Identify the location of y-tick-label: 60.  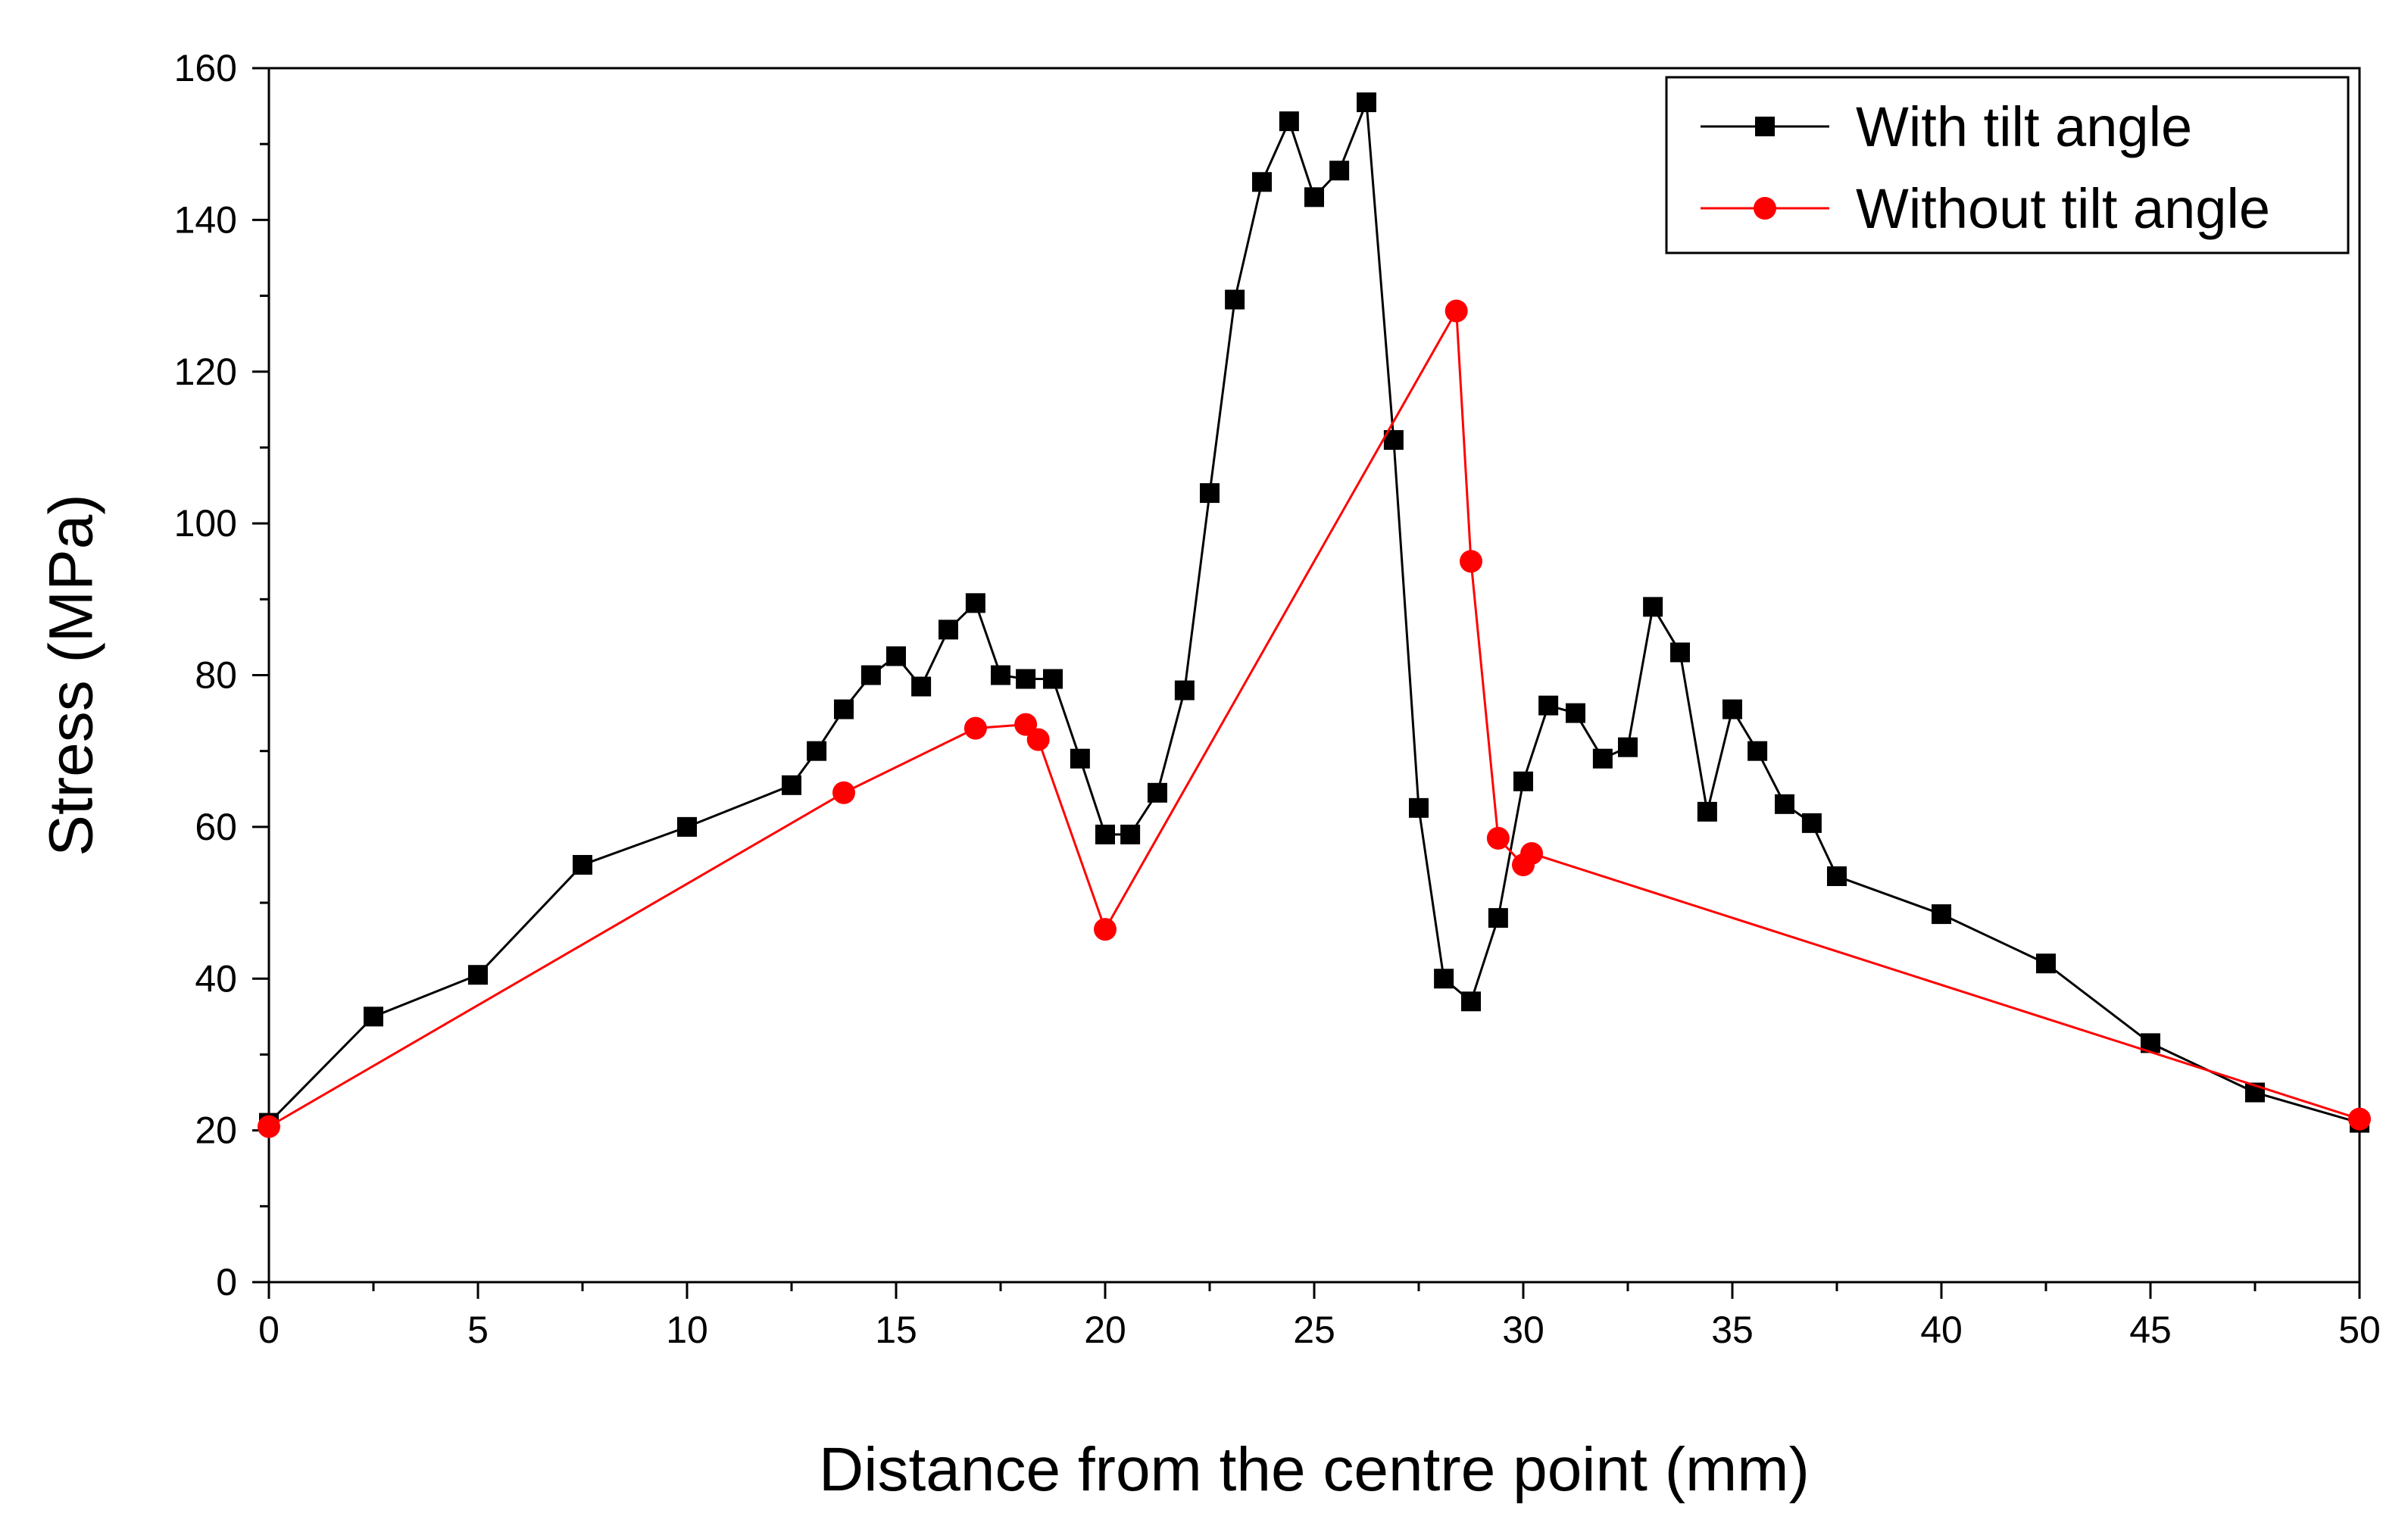
(216, 827).